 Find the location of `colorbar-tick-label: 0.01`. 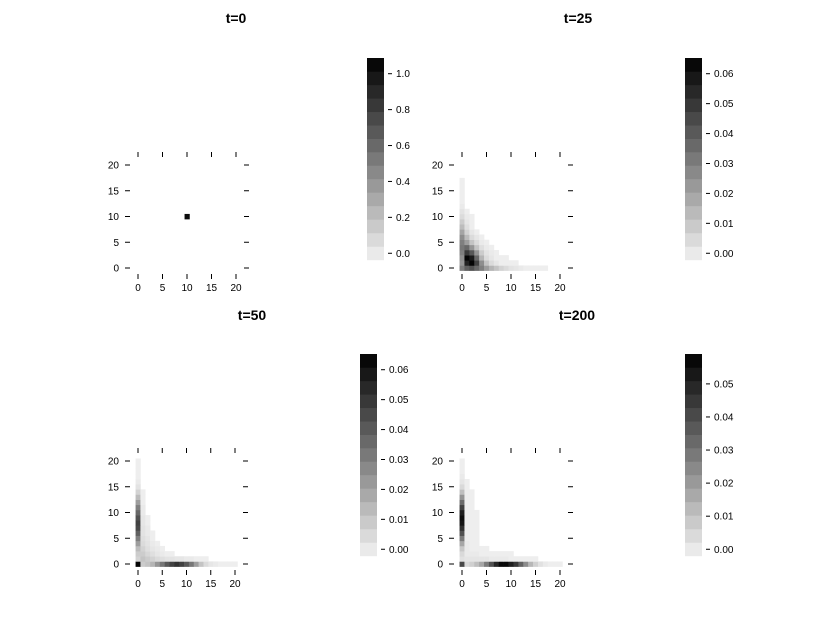

colorbar-tick-label: 0.01 is located at coordinates (399, 520).